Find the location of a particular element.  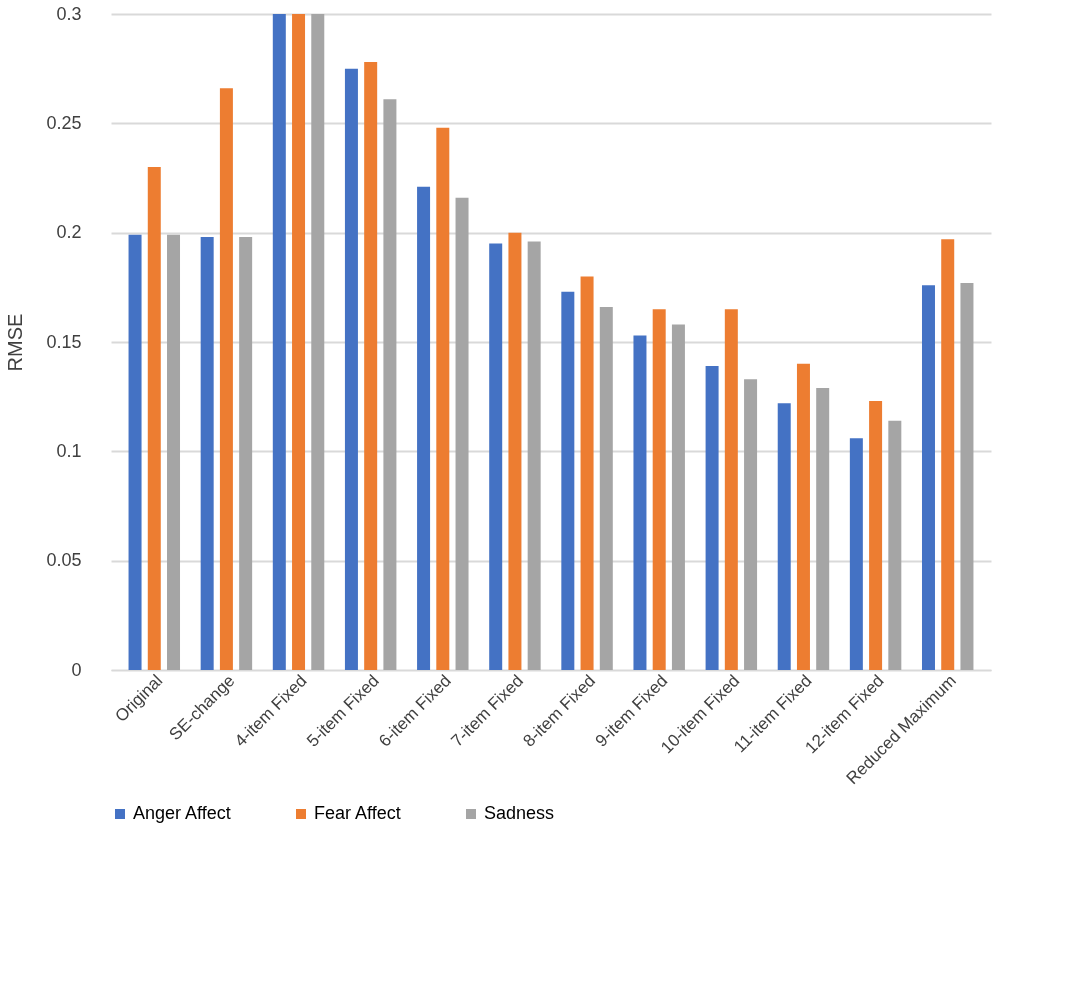

legend-label: Fear Affect is located at coordinates (357, 813).